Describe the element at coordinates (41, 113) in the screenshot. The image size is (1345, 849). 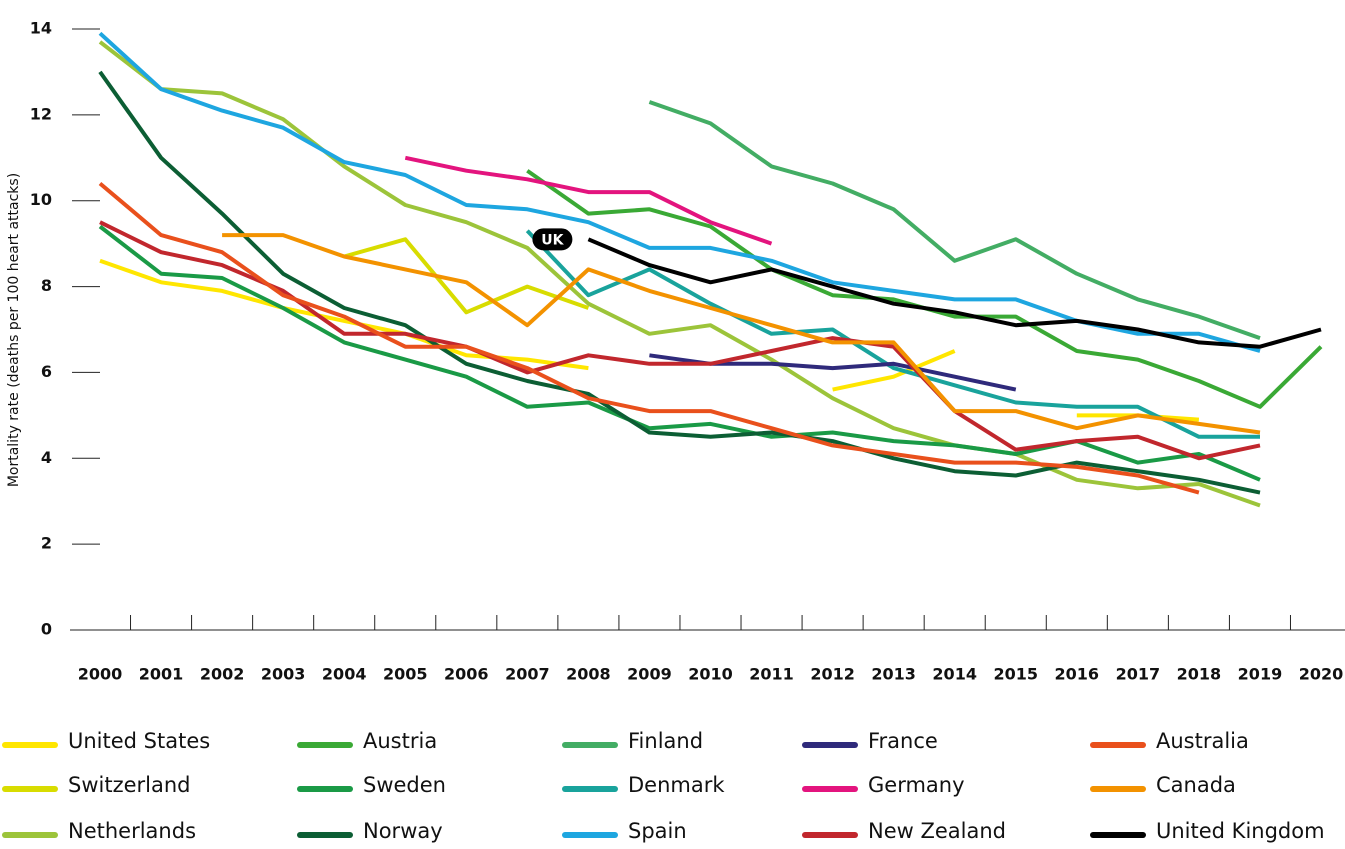
I see `y-tick-label: 12` at that location.